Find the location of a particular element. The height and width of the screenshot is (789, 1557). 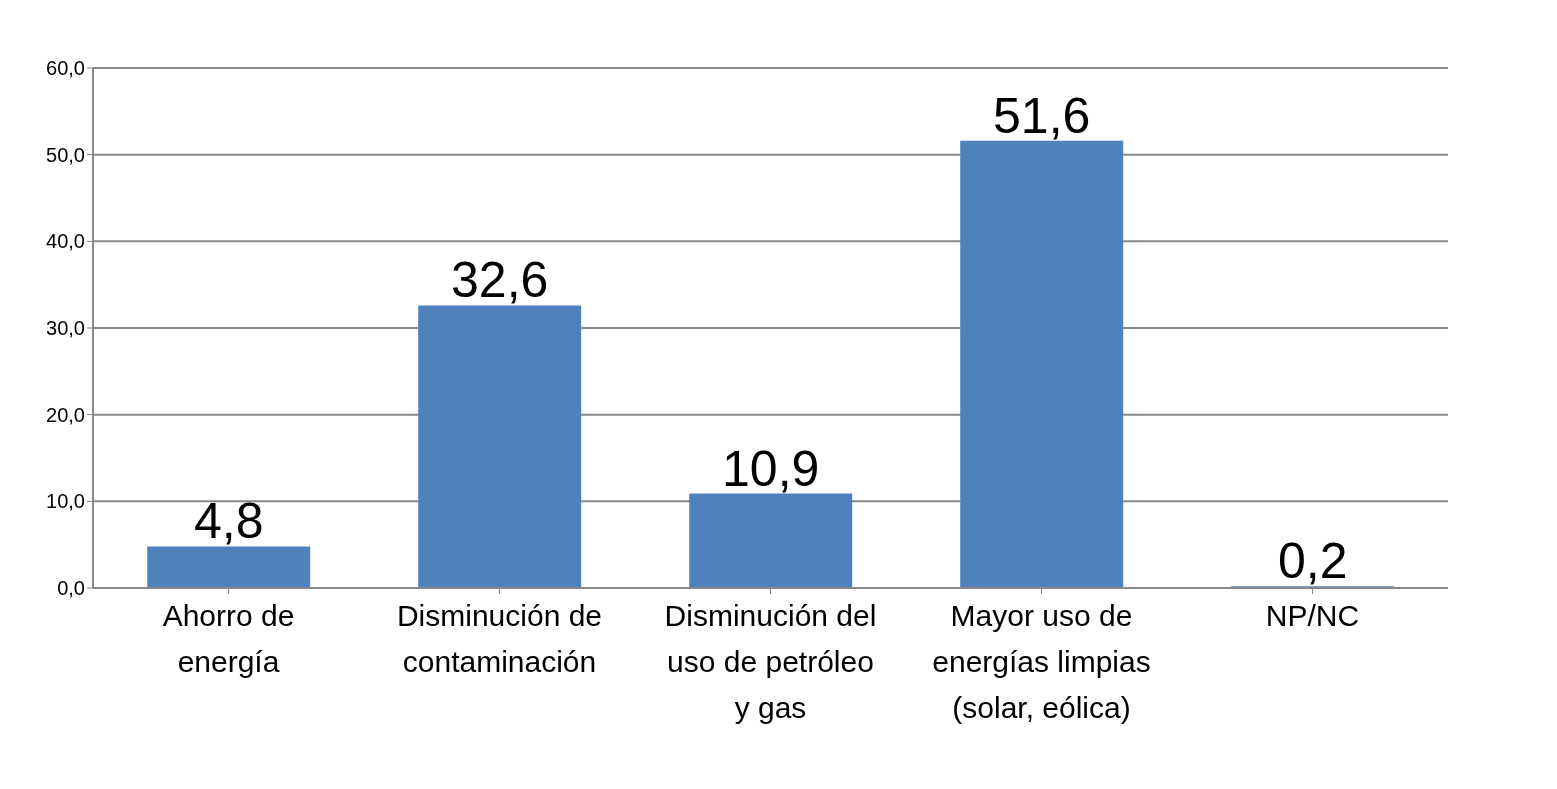

y-tick-label: 10,0 is located at coordinates (65, 501).